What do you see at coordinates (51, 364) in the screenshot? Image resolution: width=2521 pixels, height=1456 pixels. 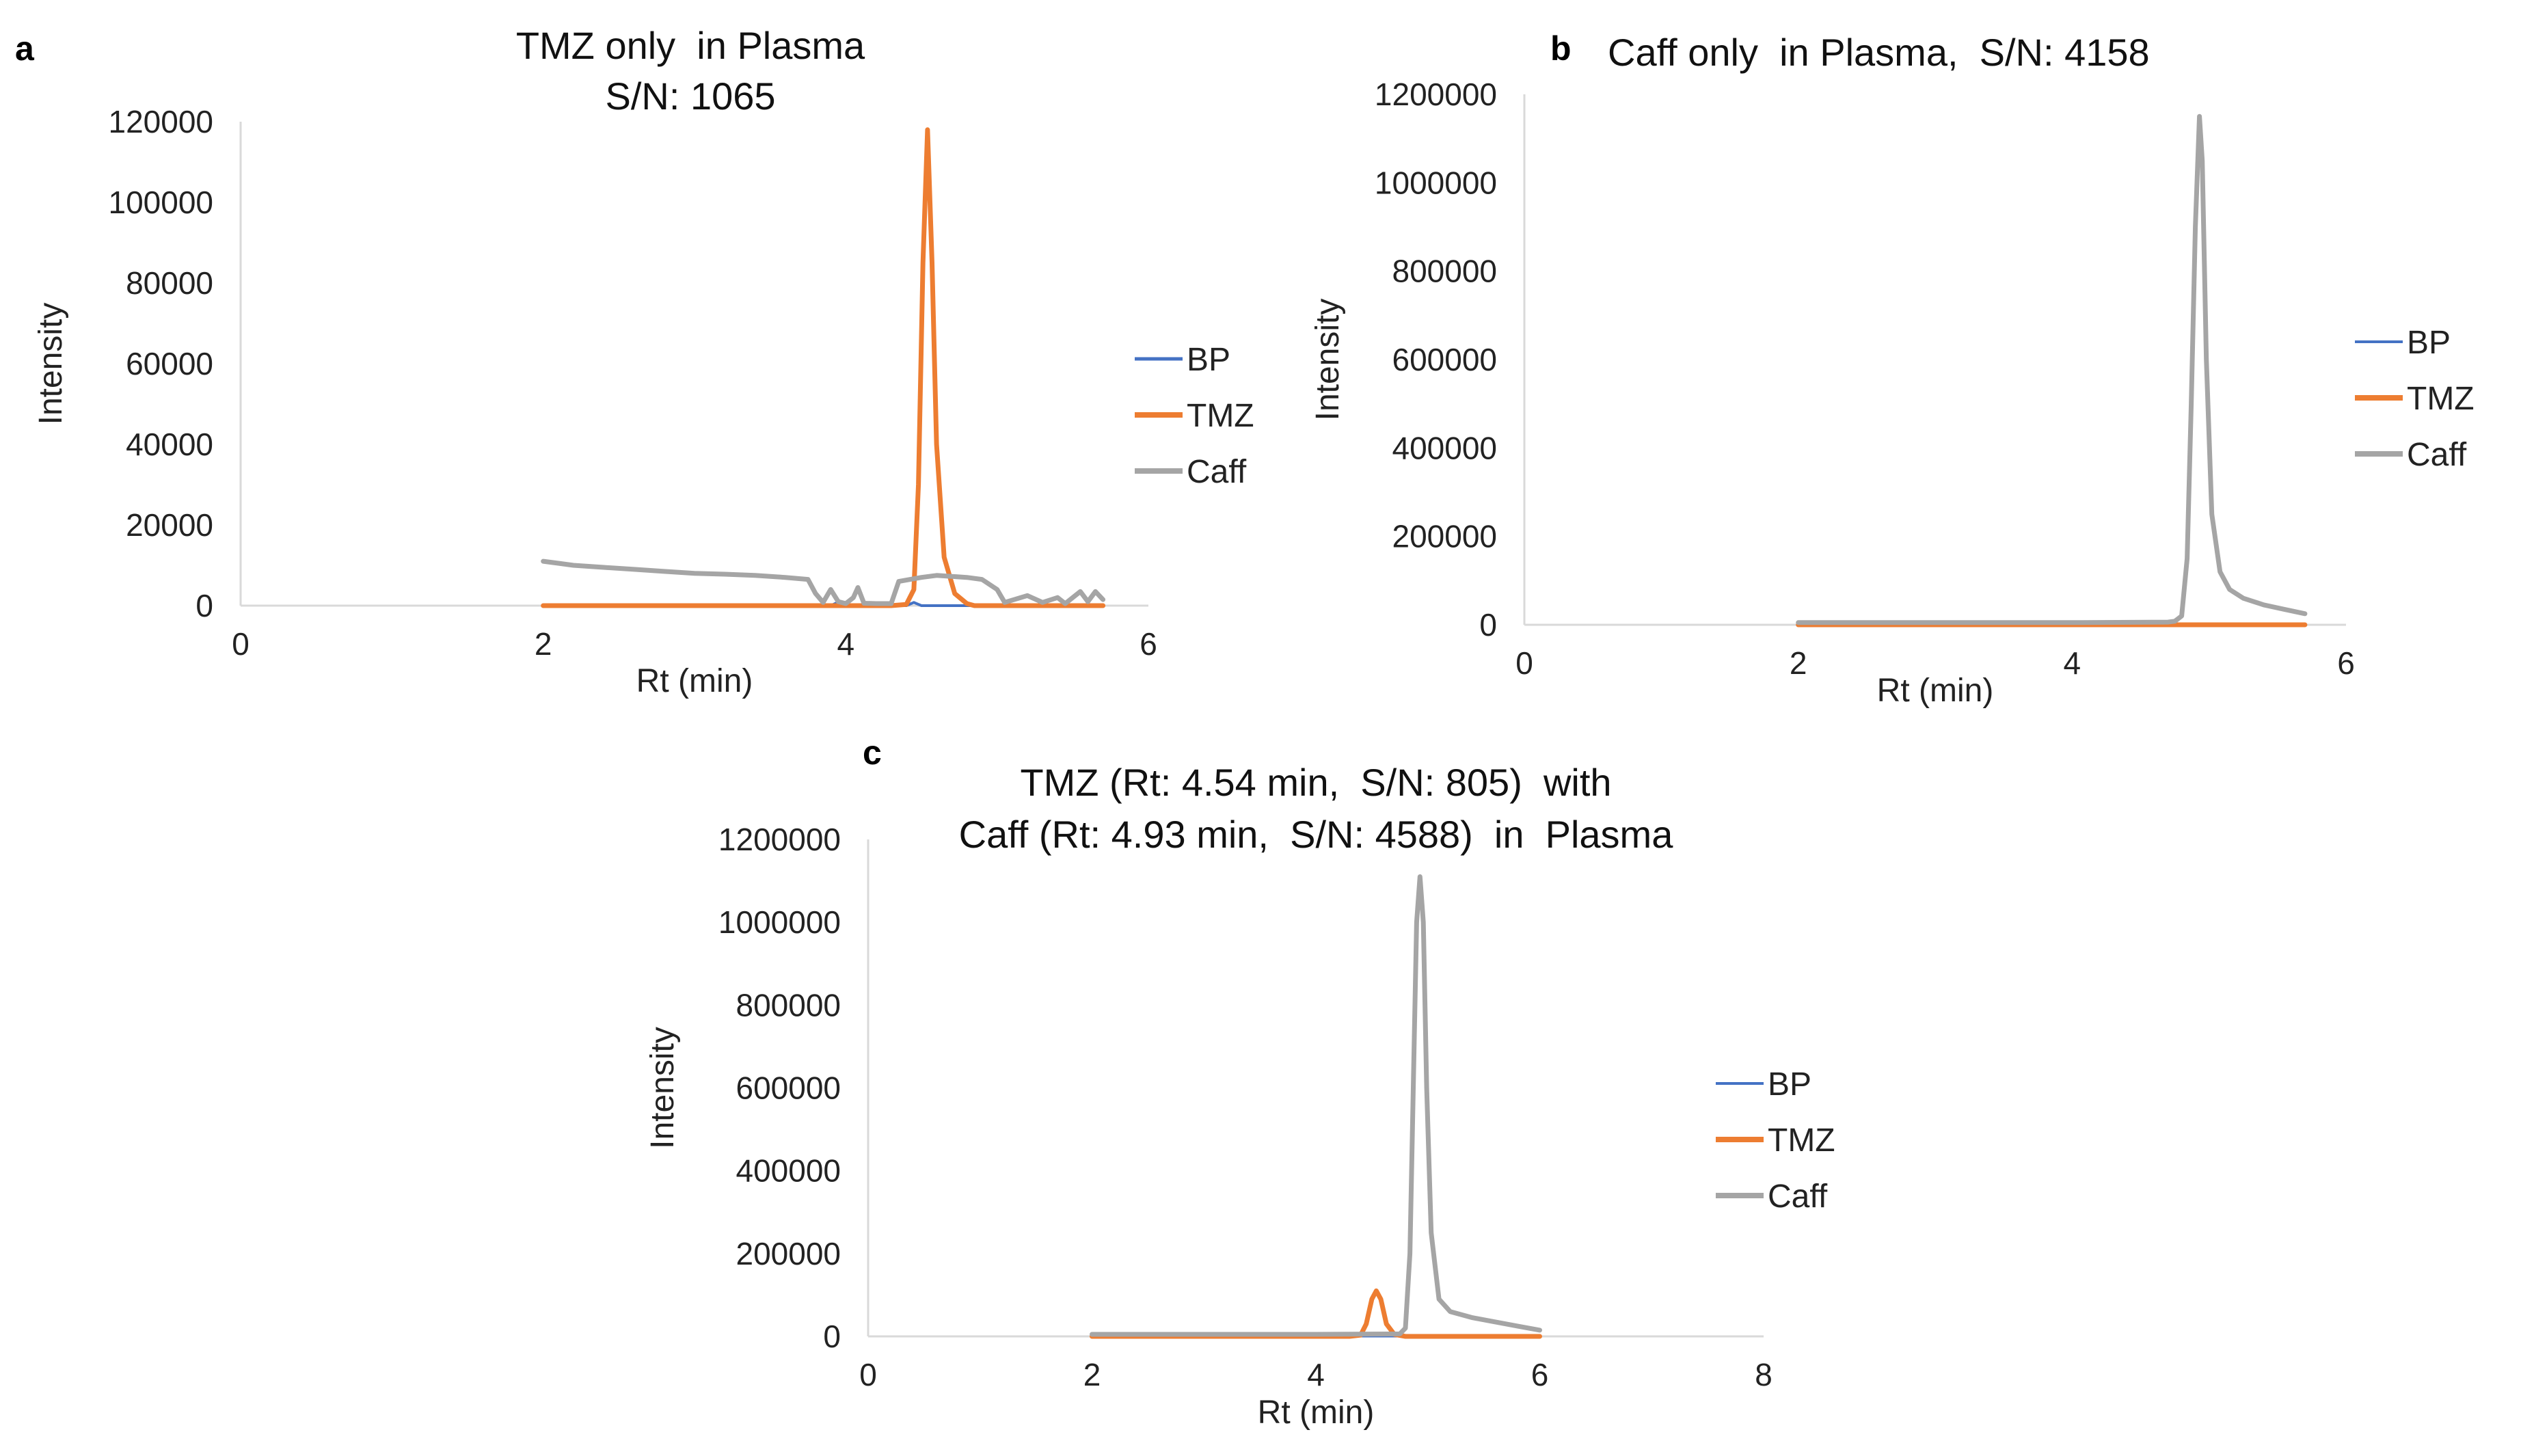 I see `panel-a-y-axis-label: Intensity` at bounding box center [51, 364].